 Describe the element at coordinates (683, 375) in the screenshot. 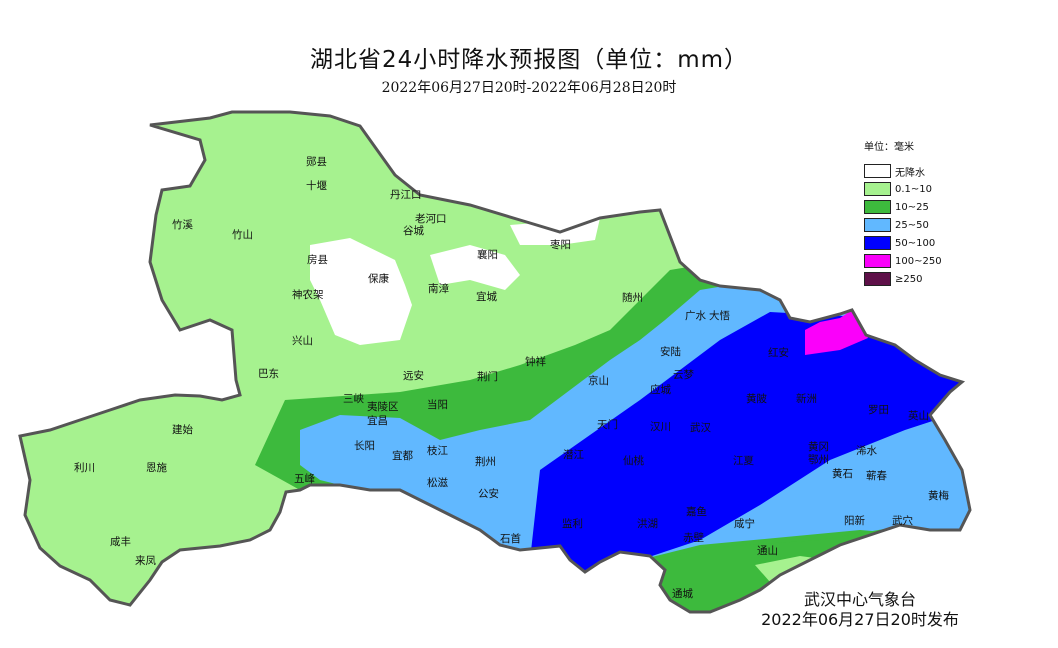

I see `city-label: 云梦` at that location.